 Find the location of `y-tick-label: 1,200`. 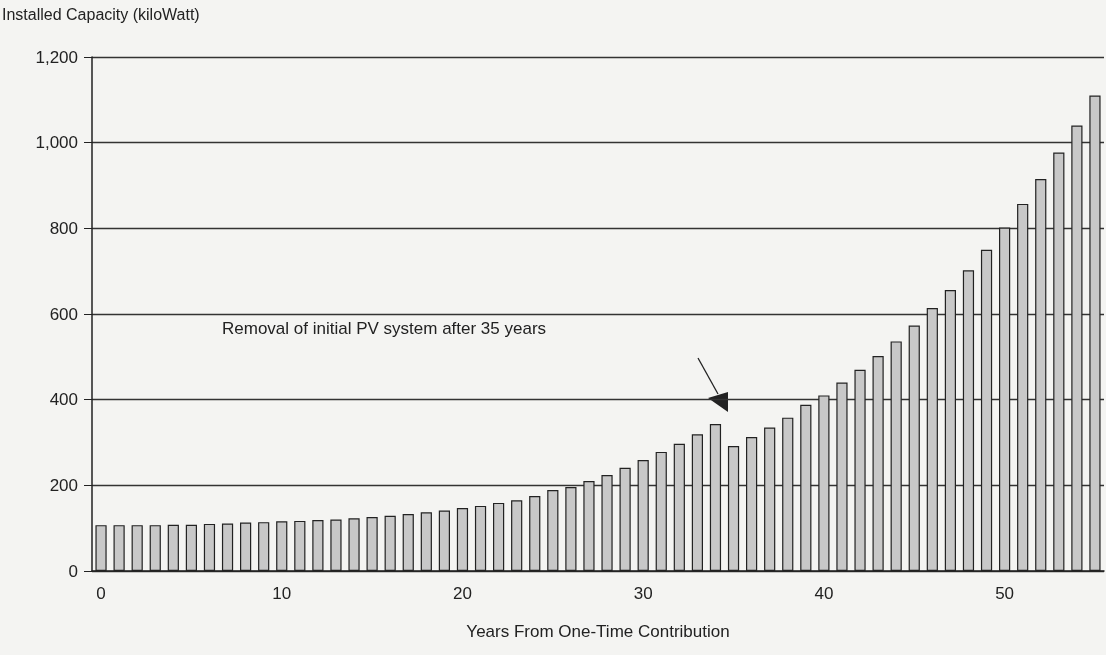

y-tick-label: 1,200 is located at coordinates (56, 57).